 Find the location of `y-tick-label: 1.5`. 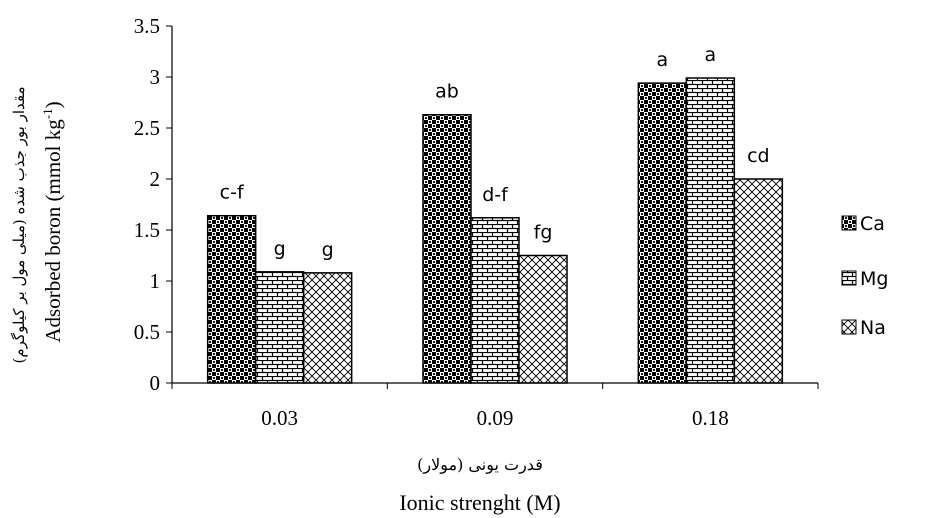

y-tick-label: 1.5 is located at coordinates (147, 230).